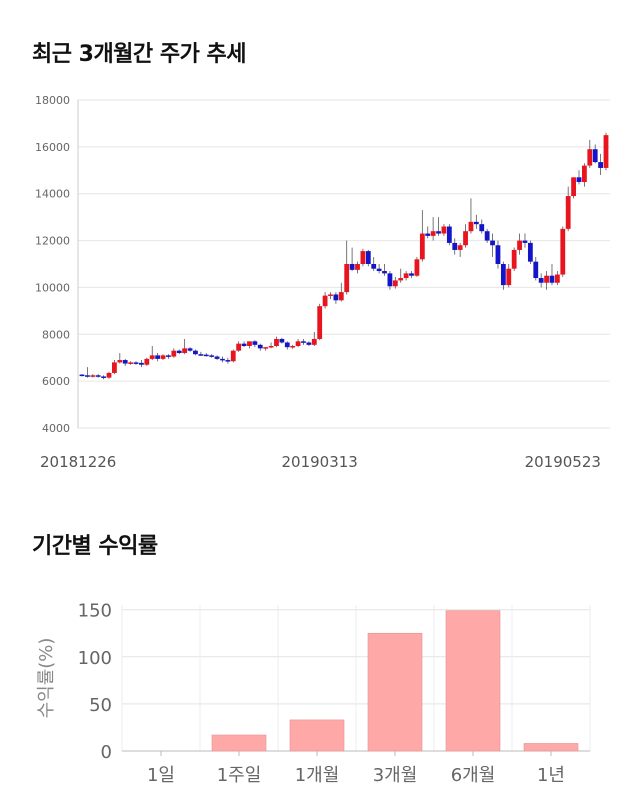  Describe the element at coordinates (56, 428) in the screenshot. I see `y-tick-label: 4000` at that location.